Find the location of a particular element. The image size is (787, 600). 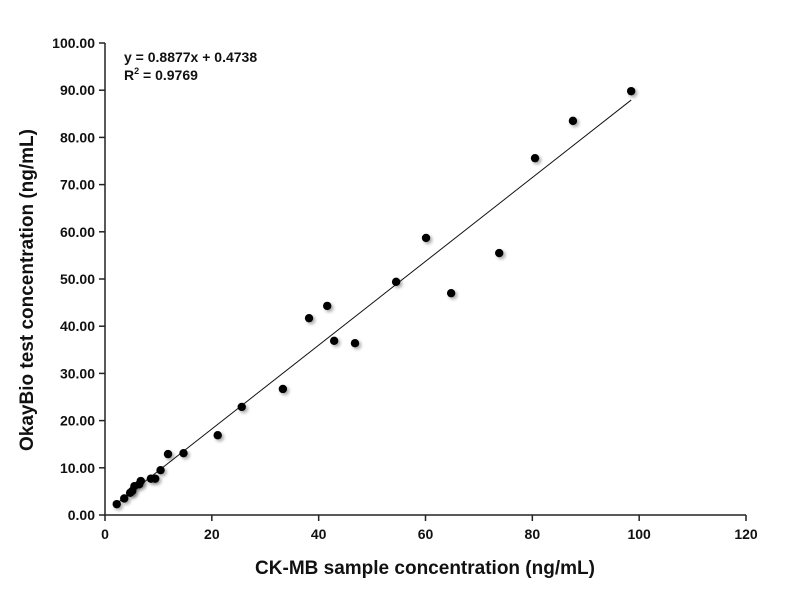

x-tick-label: 0 is located at coordinates (105, 534).